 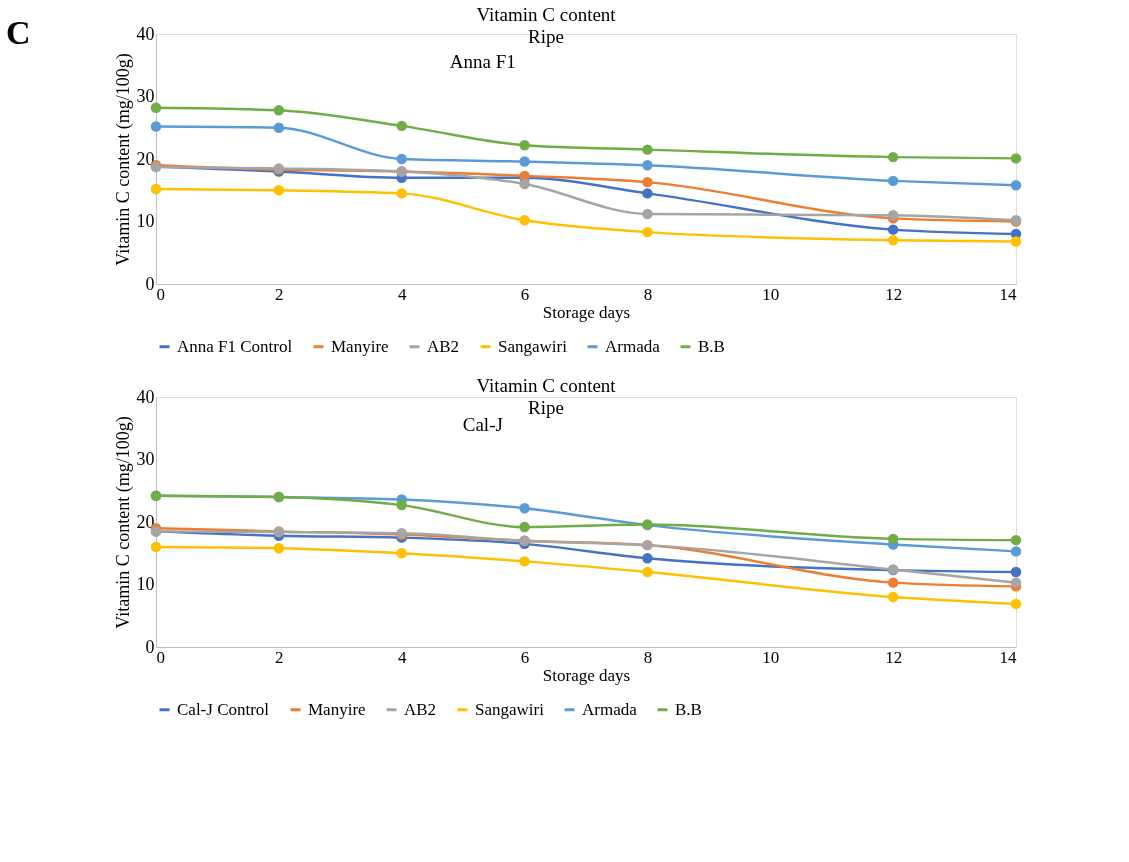 What do you see at coordinates (482, 424) in the screenshot?
I see `annotation: Cal-J` at bounding box center [482, 424].